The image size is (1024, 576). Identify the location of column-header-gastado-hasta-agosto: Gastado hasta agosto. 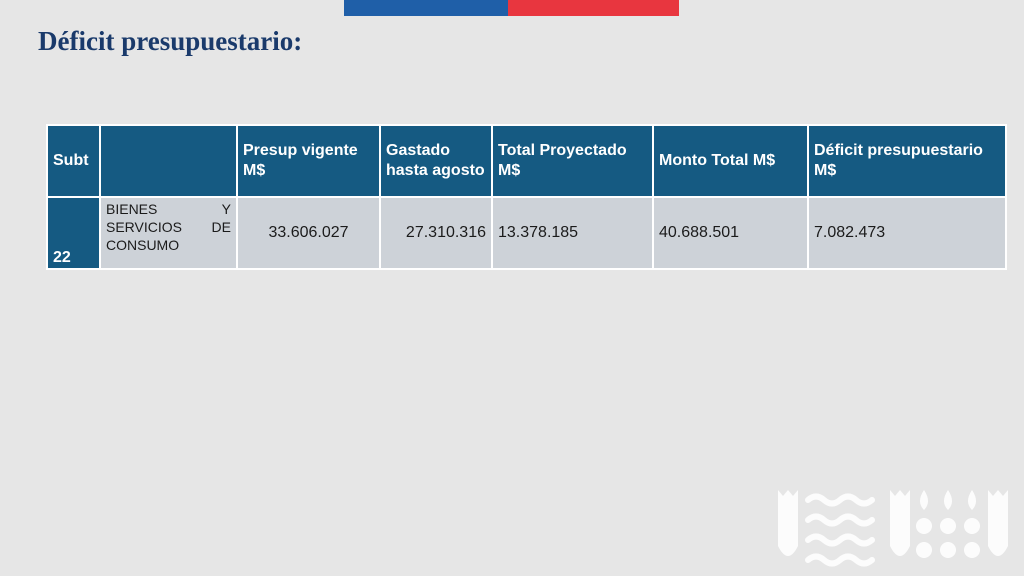
(436, 161).